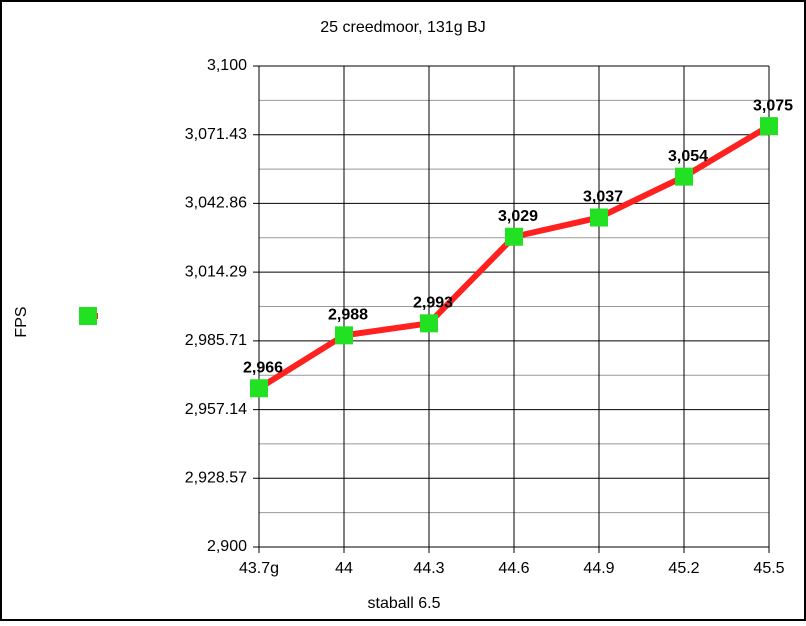  I want to click on x-tick-label: 44.9, so click(598, 568).